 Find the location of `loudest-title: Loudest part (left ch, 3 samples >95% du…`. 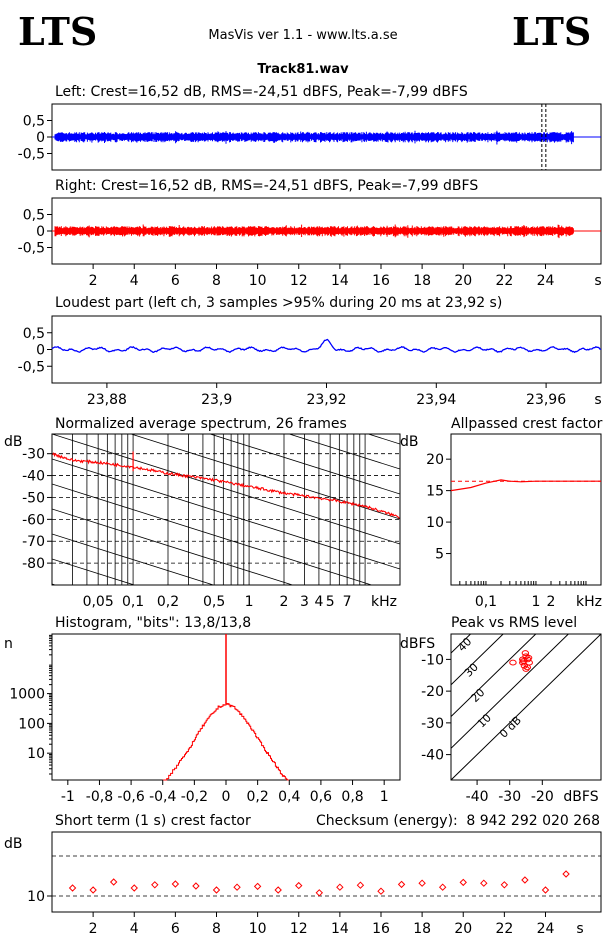

loudest-title: Loudest part (left ch, 3 samples >95% du… is located at coordinates (278, 303).